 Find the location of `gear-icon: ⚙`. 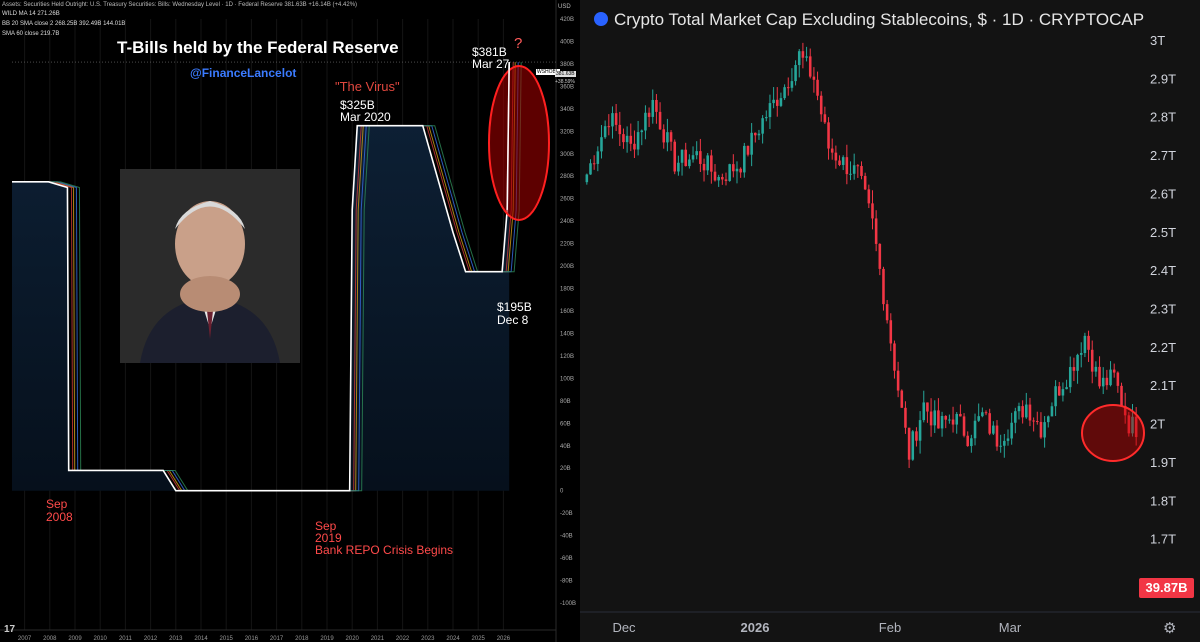

gear-icon: ⚙ is located at coordinates (1170, 628).